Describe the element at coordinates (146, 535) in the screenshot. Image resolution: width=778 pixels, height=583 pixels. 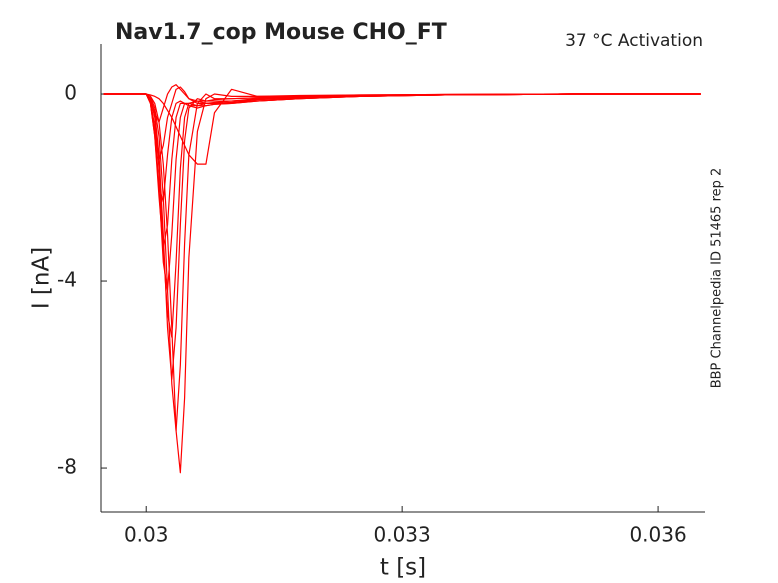
I see `x-tick-label: 0.03` at that location.